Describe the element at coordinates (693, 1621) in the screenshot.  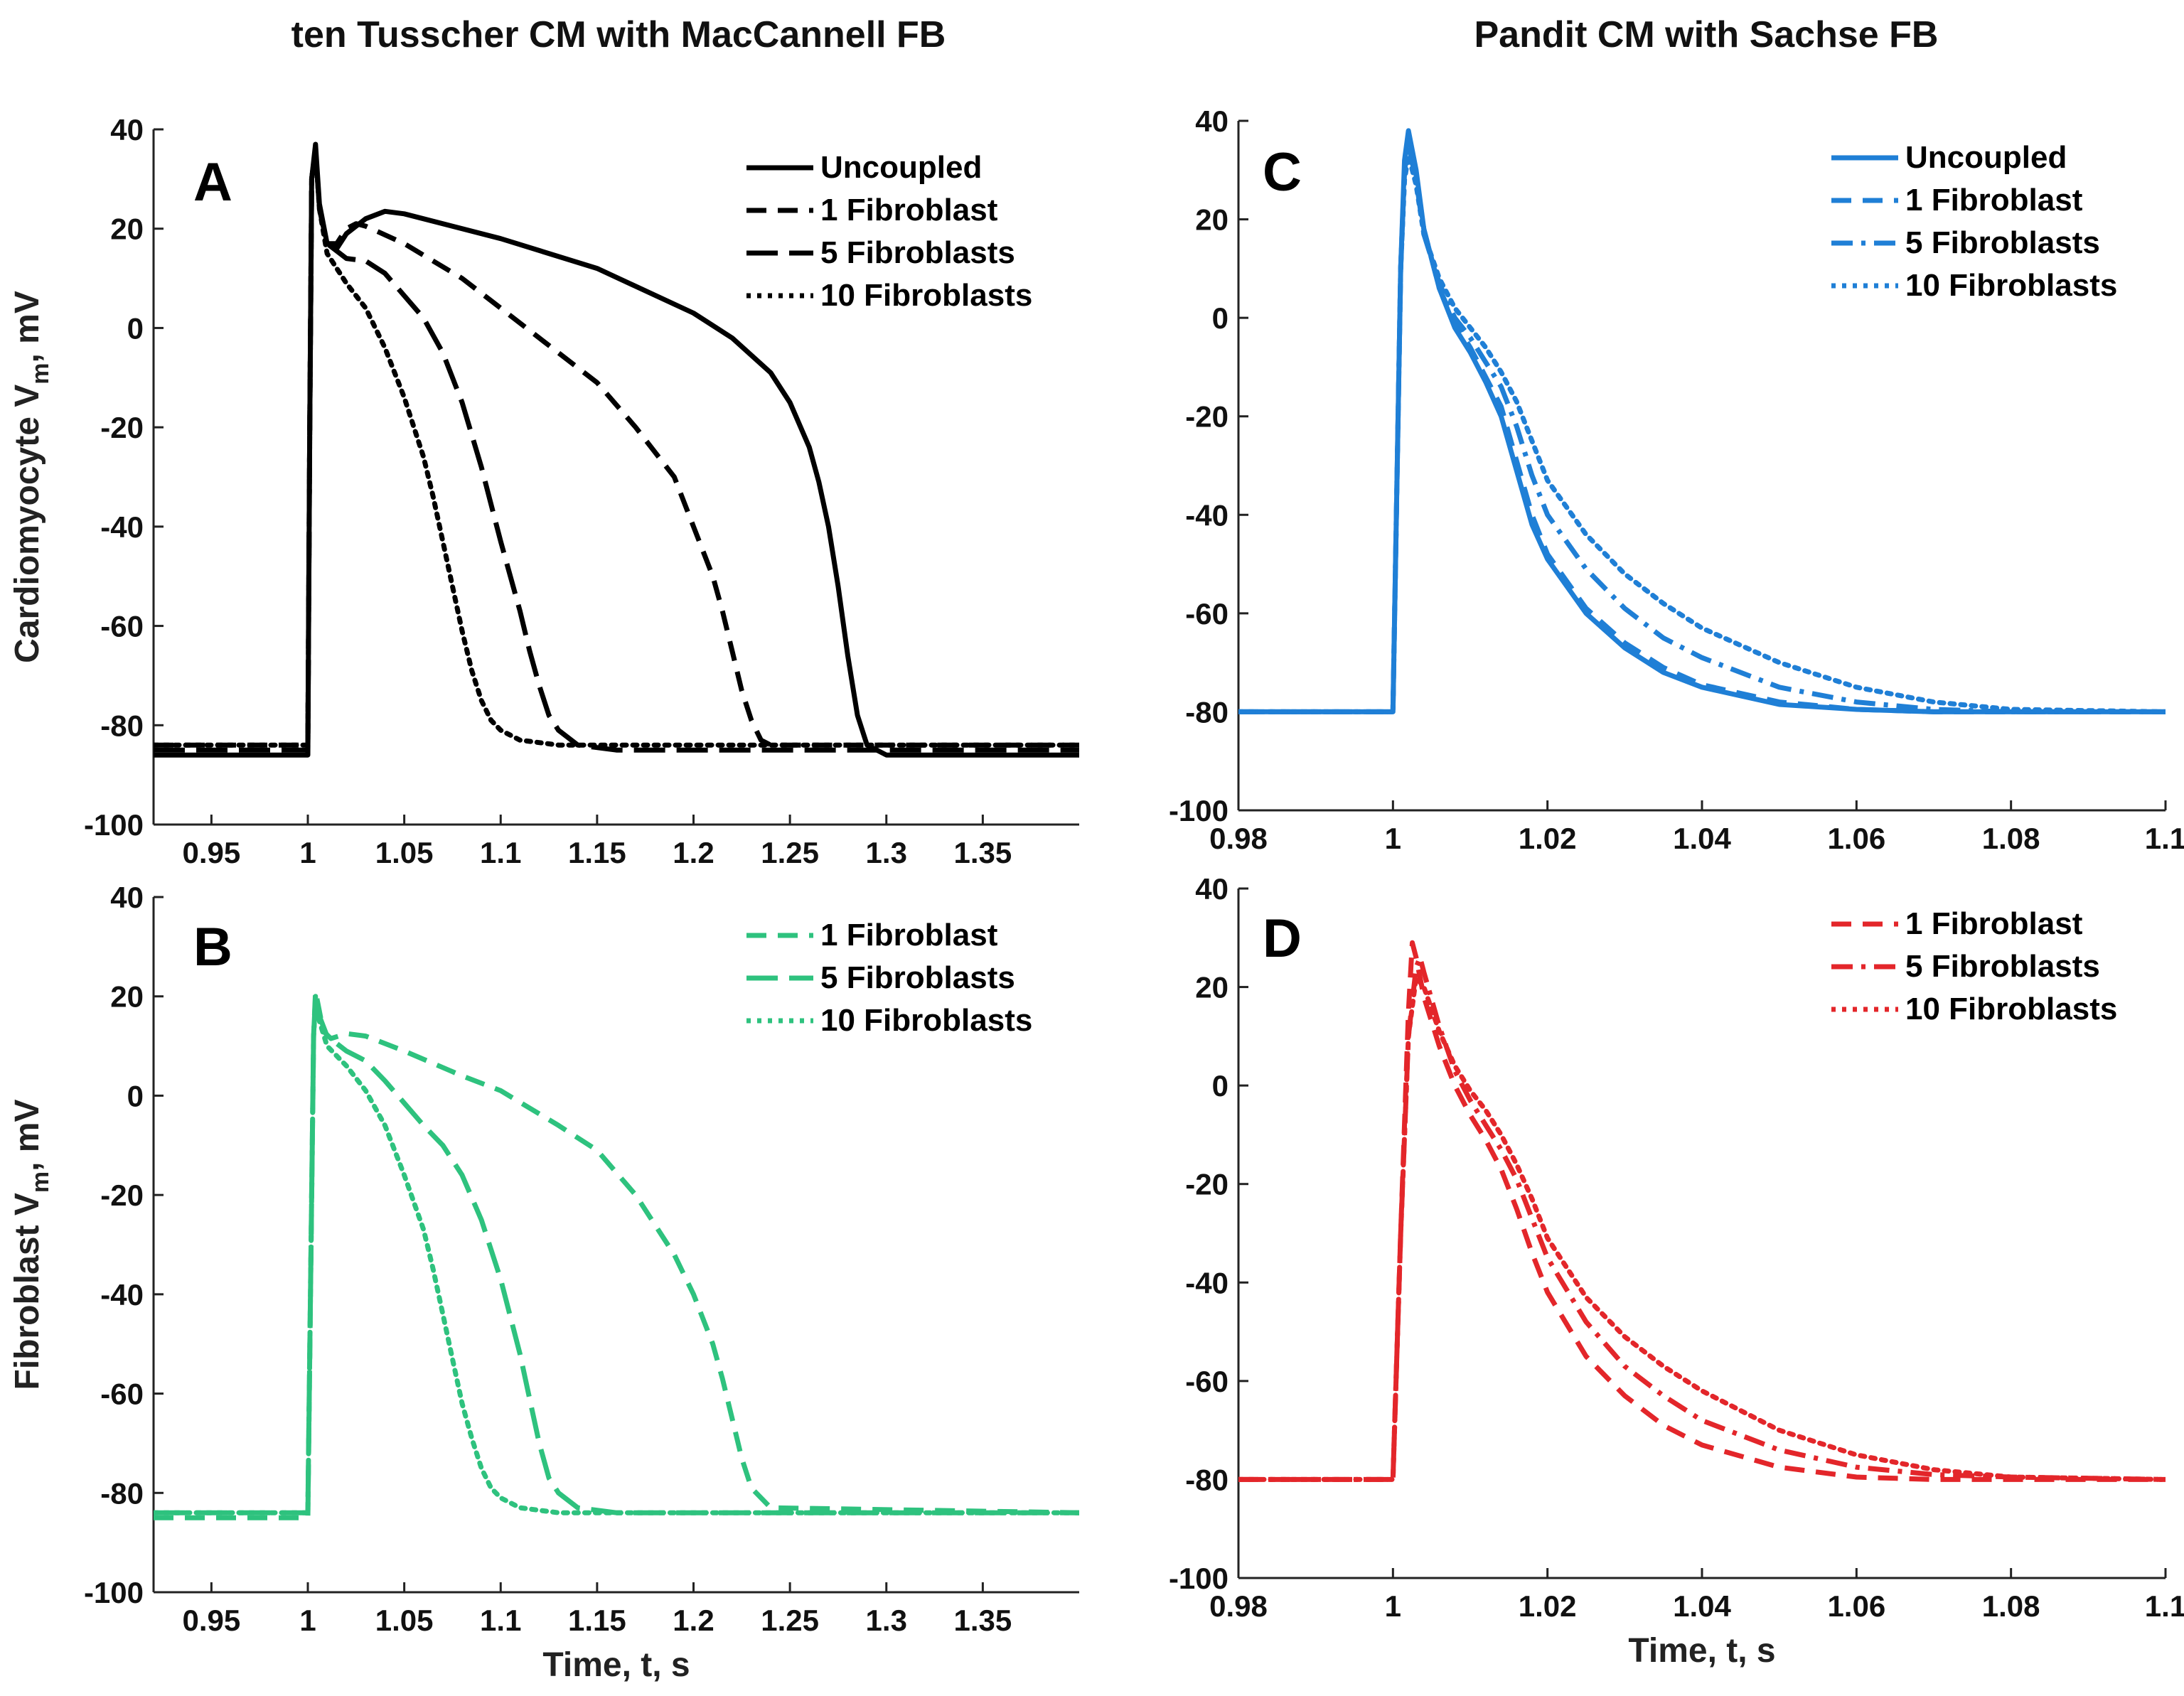
I see `x-tick-label: 1.2` at that location.